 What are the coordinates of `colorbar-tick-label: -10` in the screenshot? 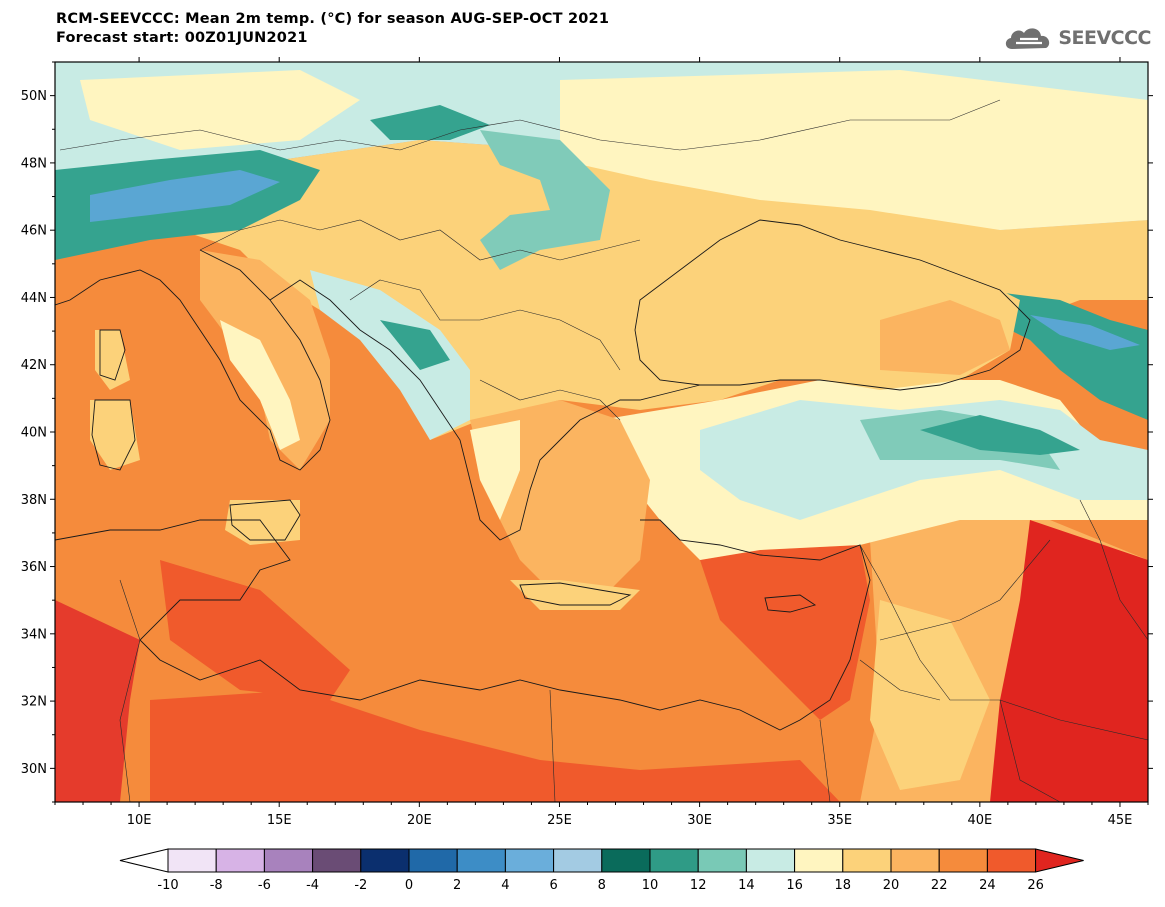 It's located at (167, 885).